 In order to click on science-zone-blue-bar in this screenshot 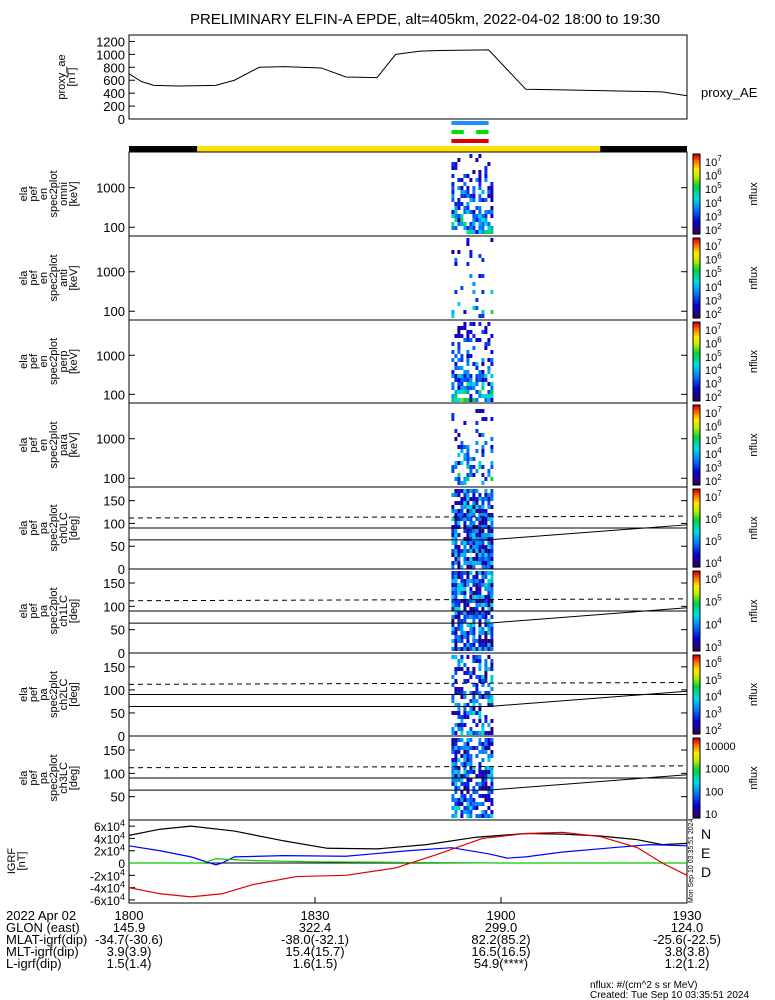, I will do `click(470, 123)`.